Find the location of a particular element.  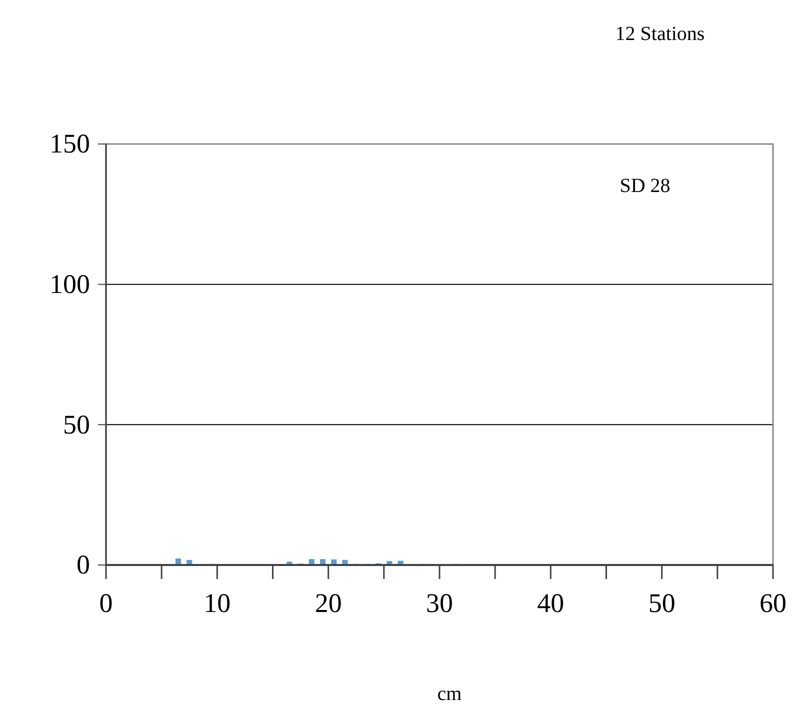

x-tick-label: 50 is located at coordinates (662, 603).